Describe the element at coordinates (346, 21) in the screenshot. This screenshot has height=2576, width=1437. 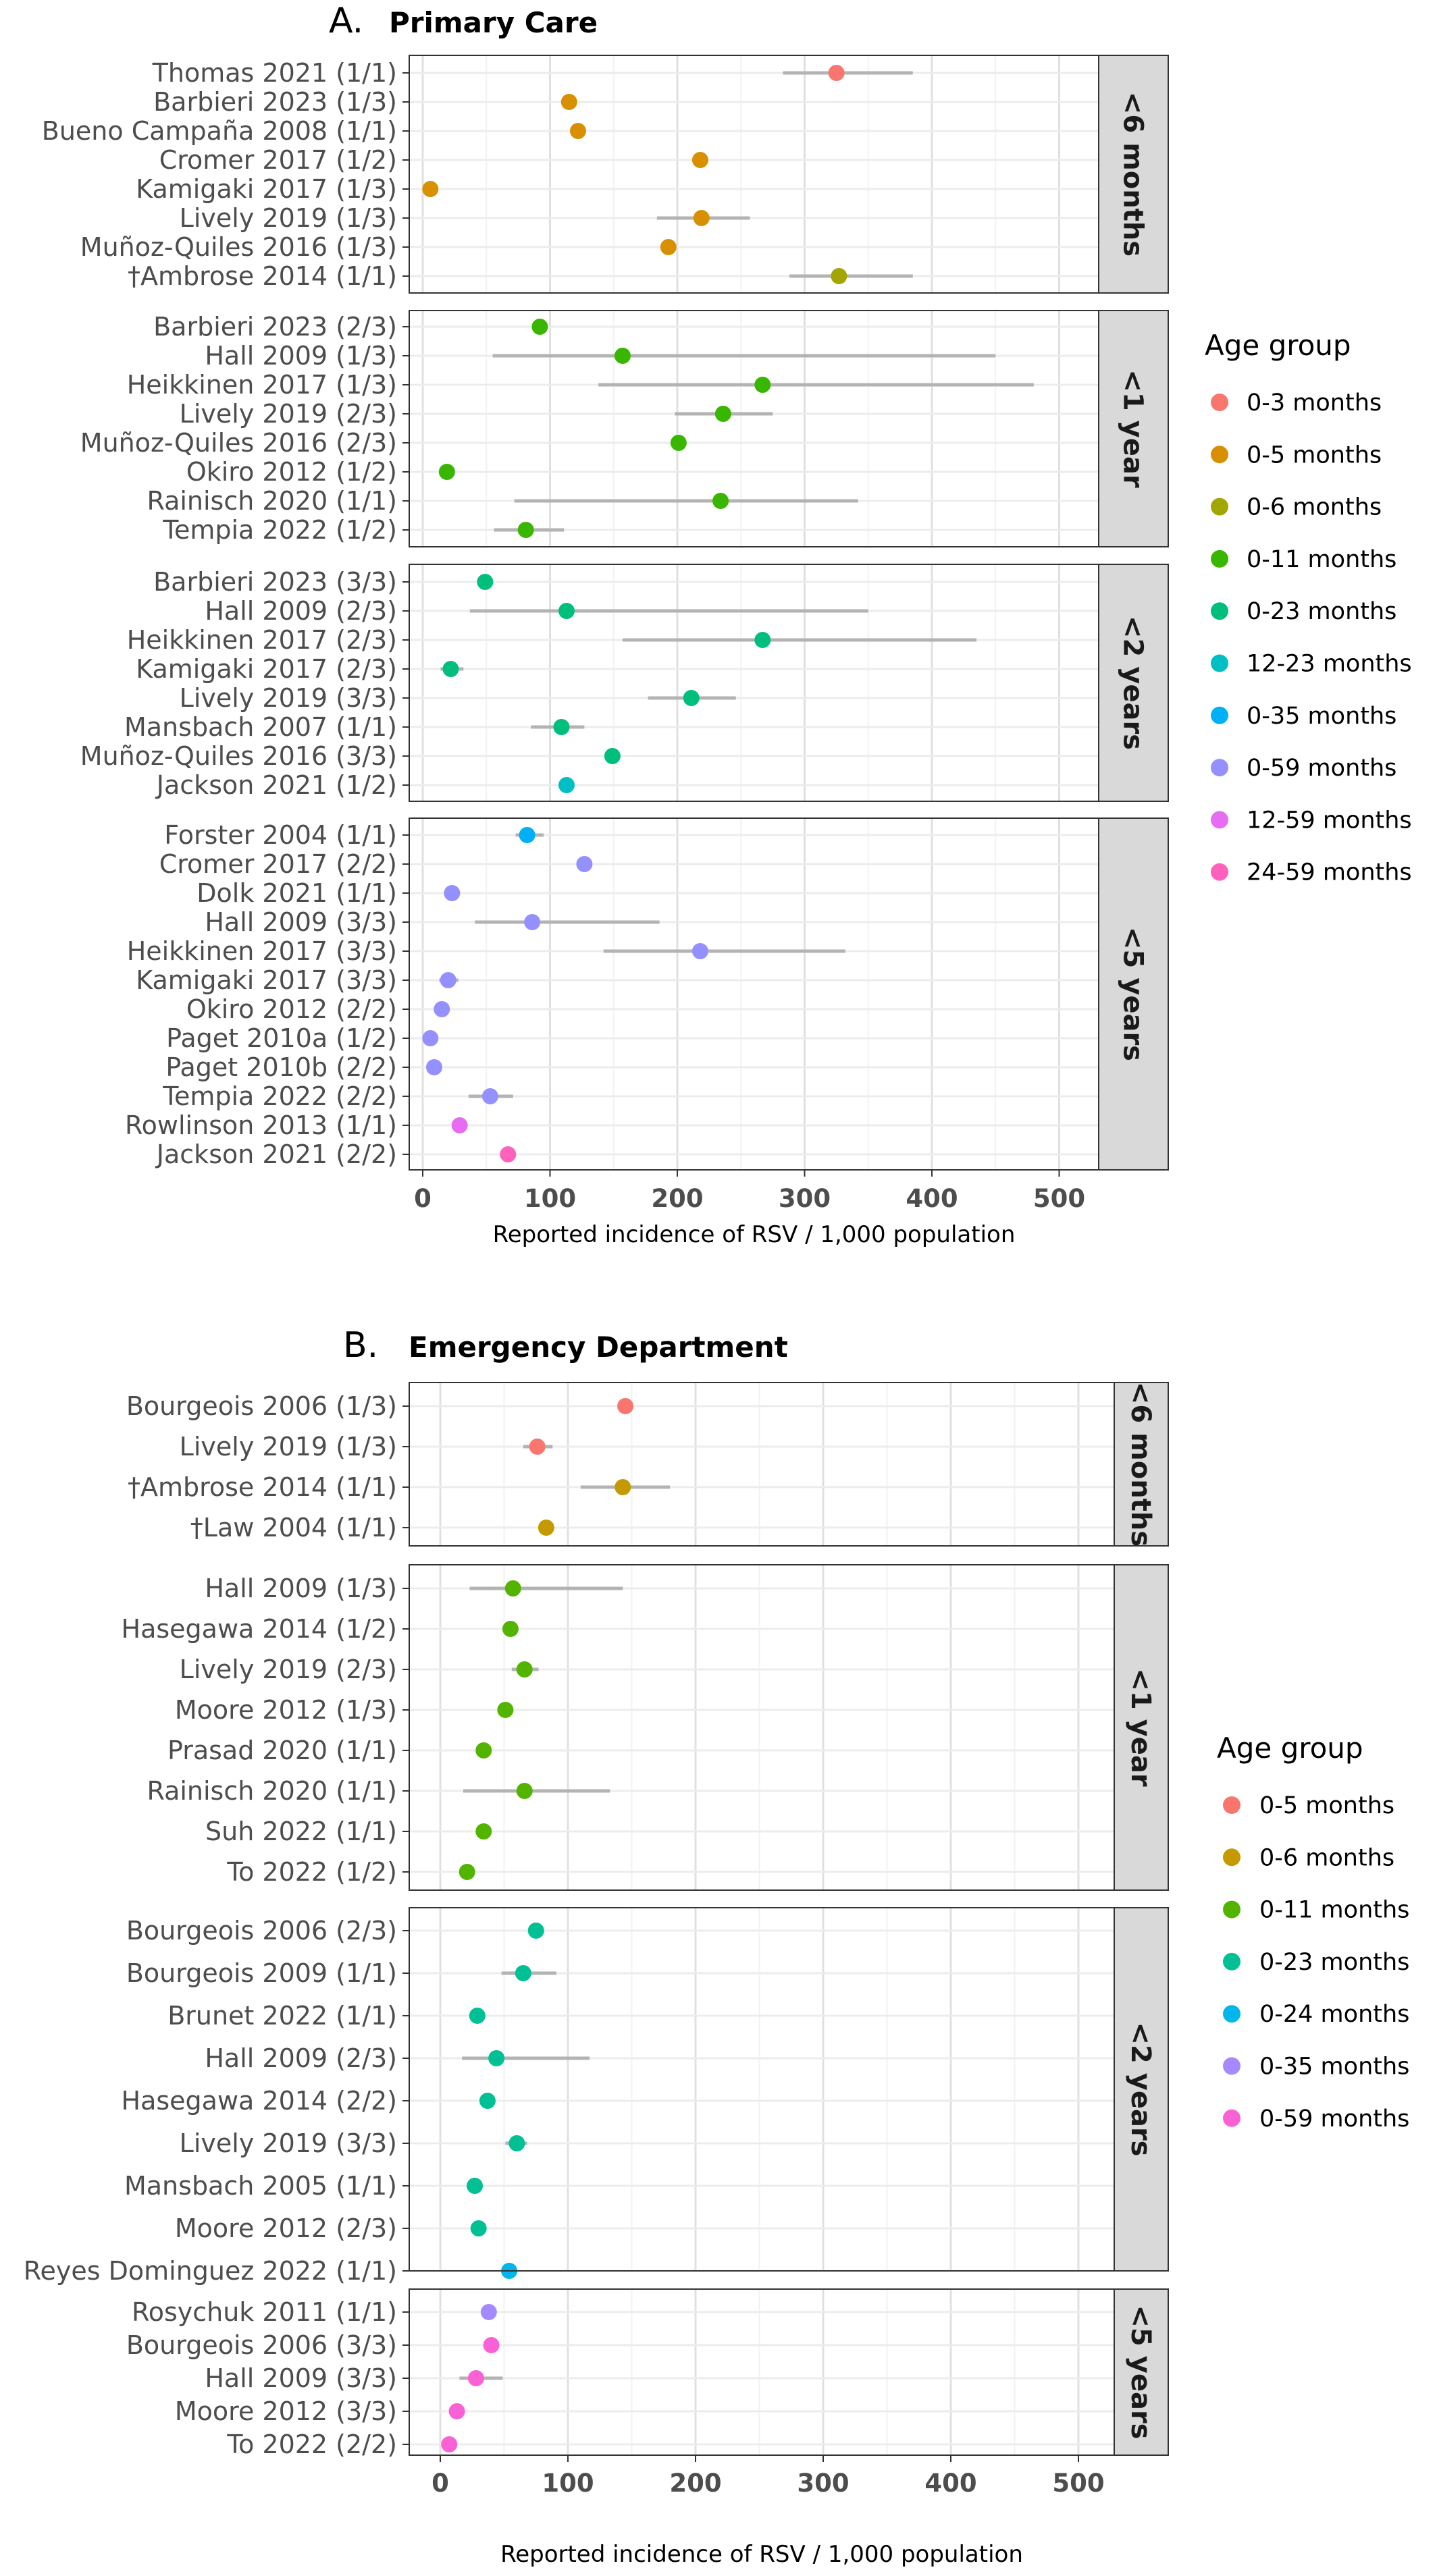
I see `panel-letter: A.` at that location.